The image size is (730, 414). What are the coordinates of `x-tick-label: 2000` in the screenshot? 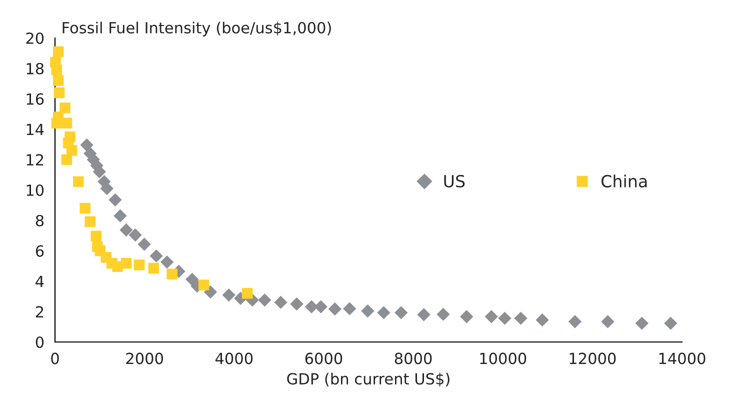 It's located at (144, 358).